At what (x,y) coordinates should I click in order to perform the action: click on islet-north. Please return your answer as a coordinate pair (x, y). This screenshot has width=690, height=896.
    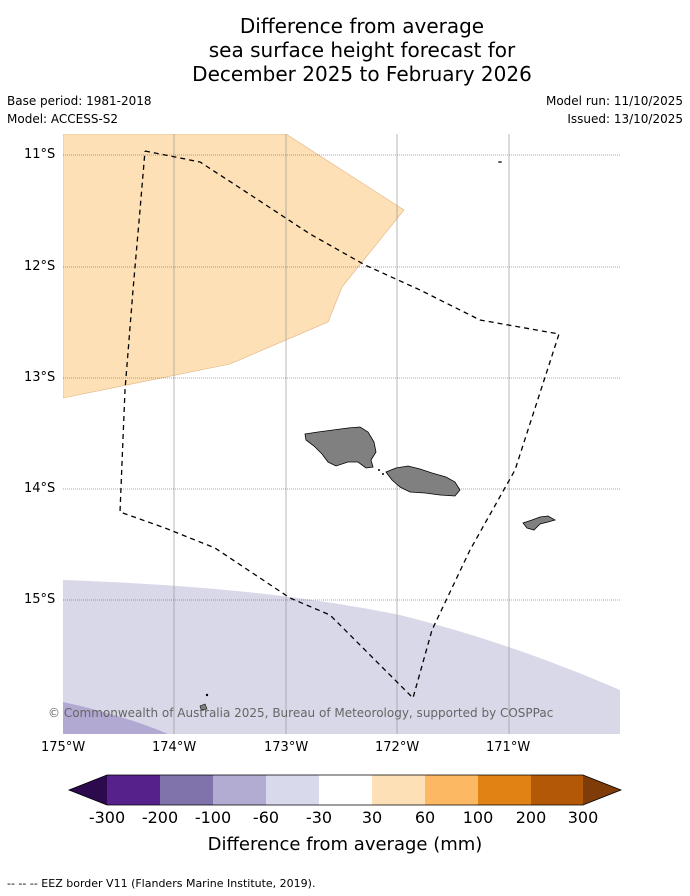
    Looking at the image, I should click on (500, 162).